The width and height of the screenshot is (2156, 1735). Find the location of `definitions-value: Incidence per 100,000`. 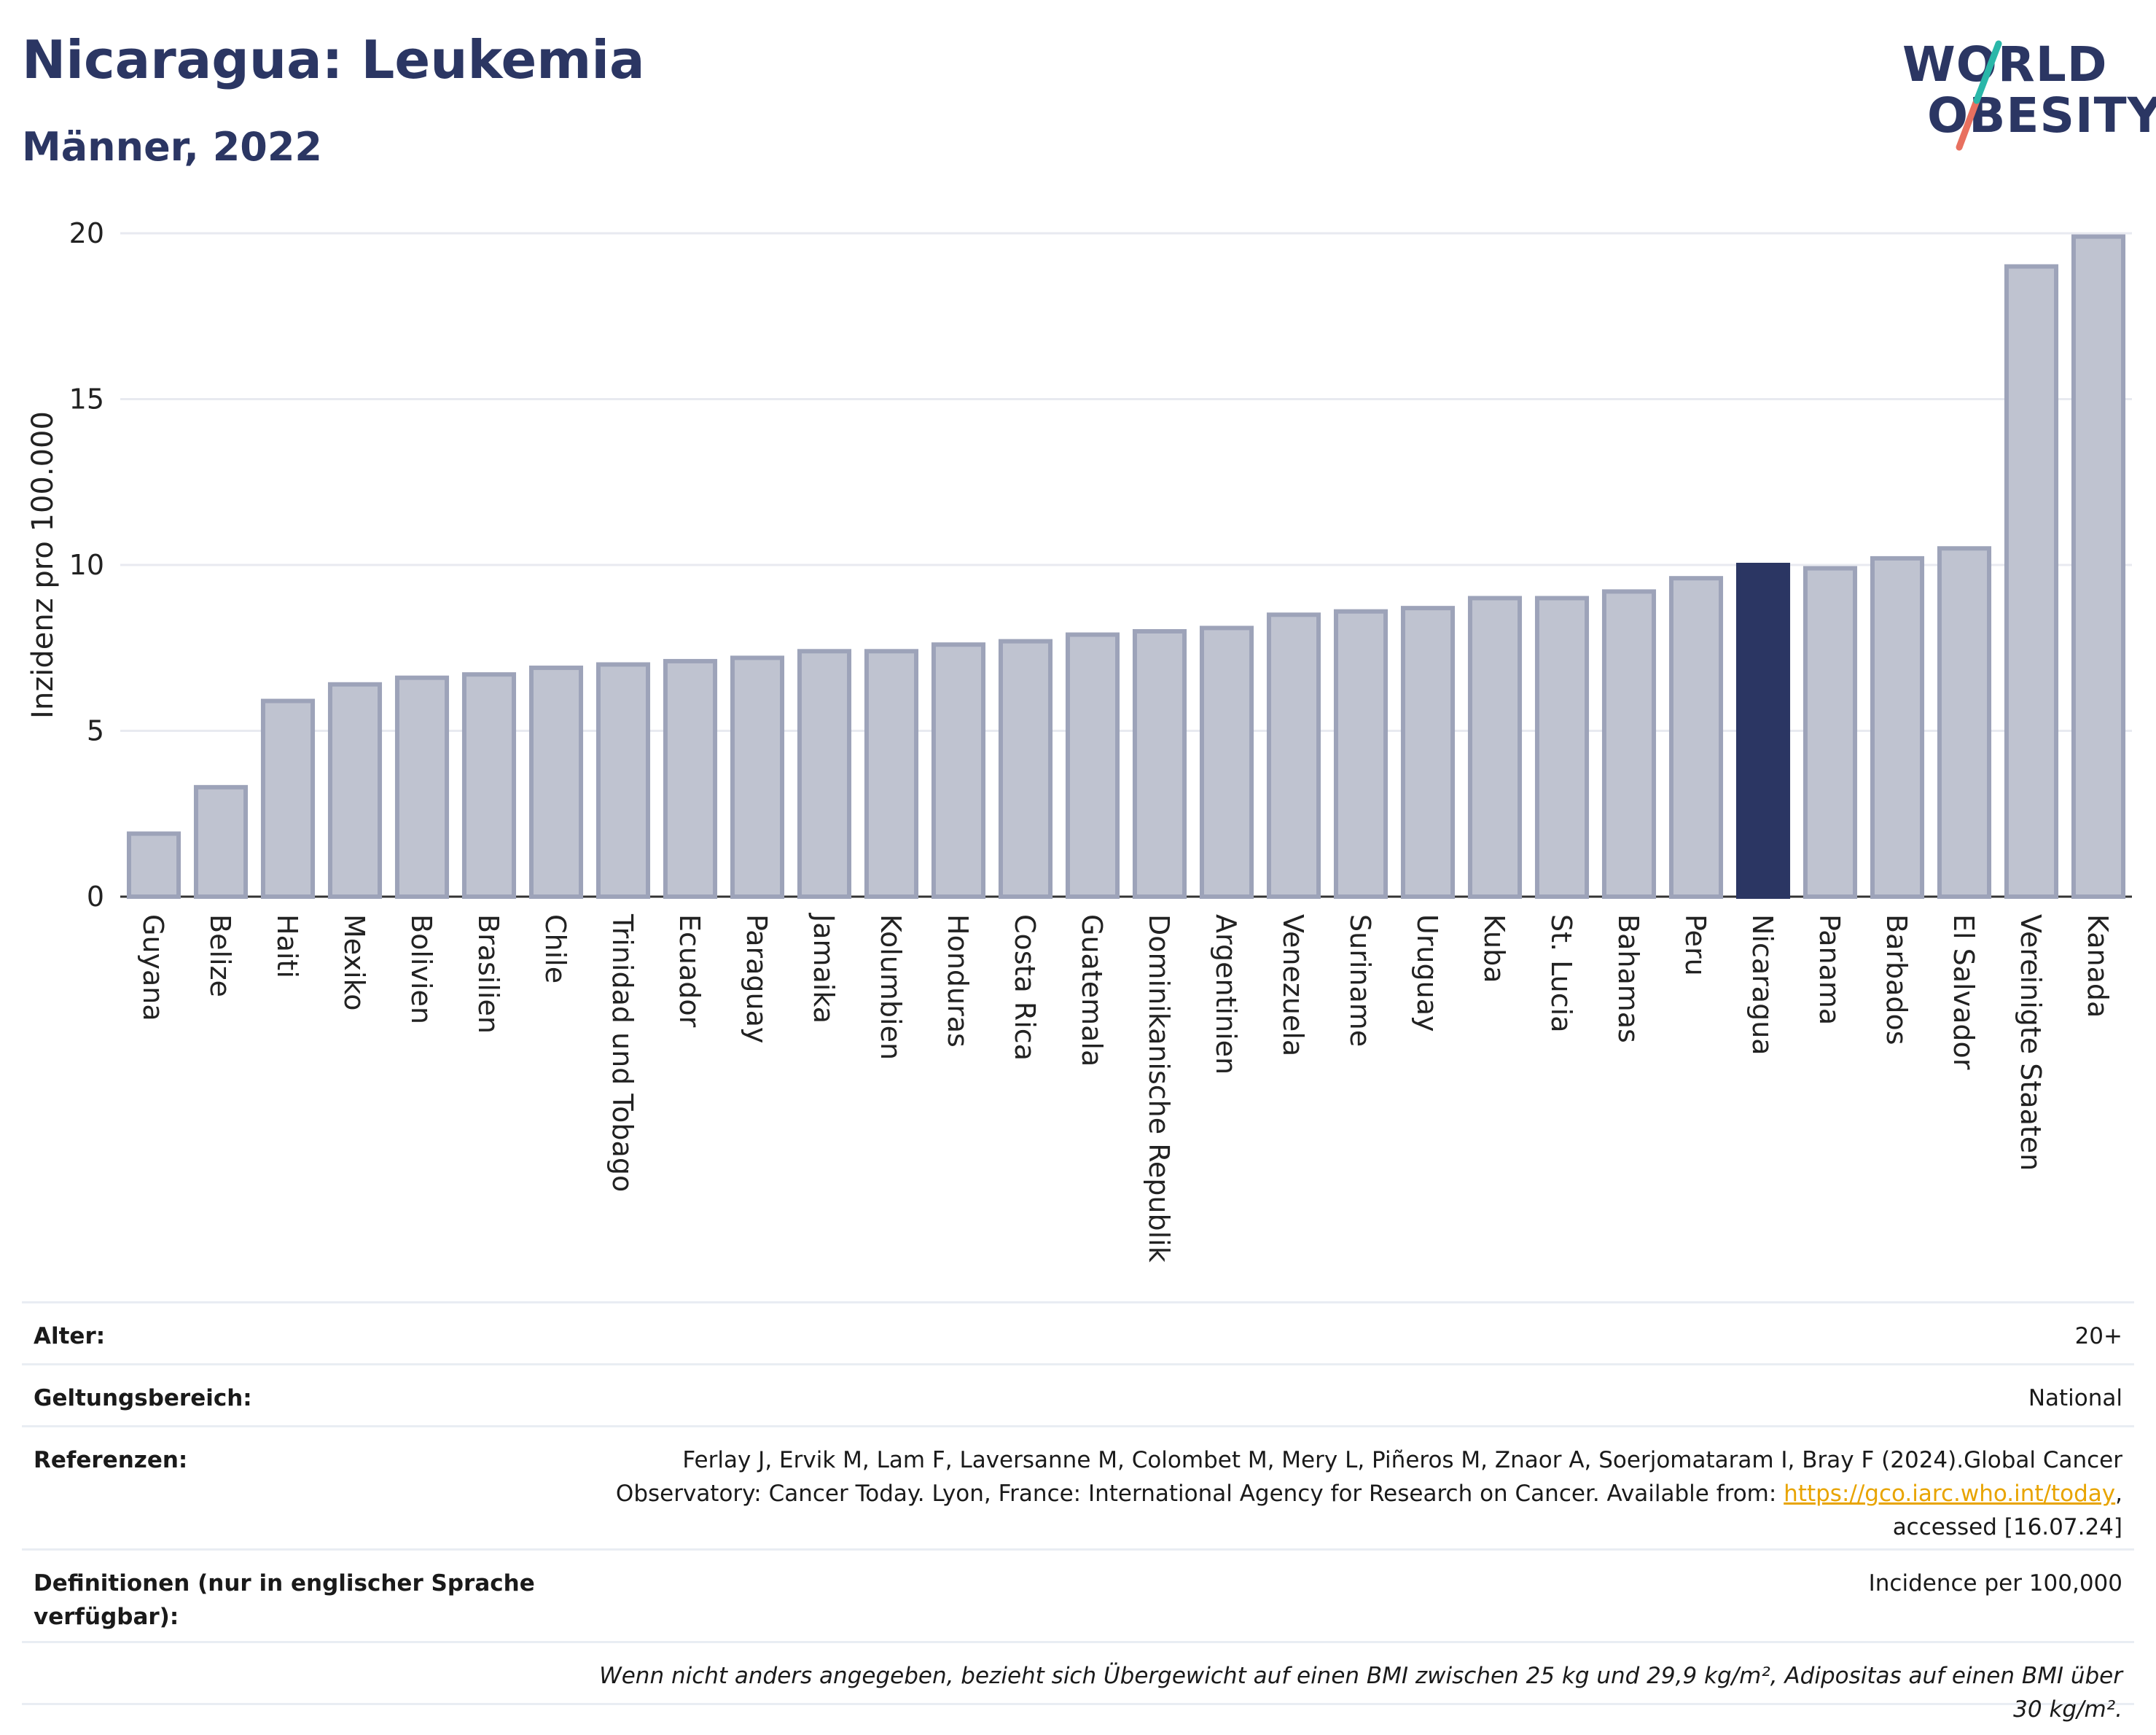

definitions-value: Incidence per 100,000 is located at coordinates (1995, 1583).